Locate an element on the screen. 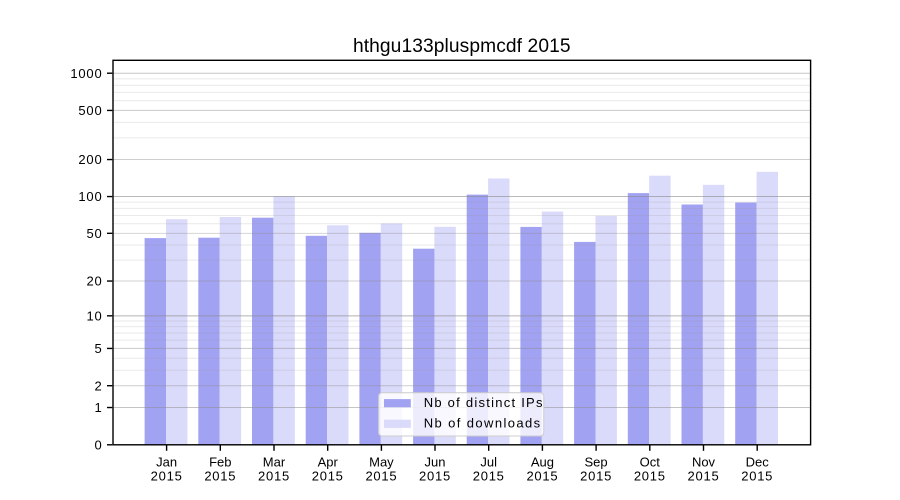 The width and height of the screenshot is (900, 500). svg-text: Nb of distinct IPs is located at coordinates (484, 402).